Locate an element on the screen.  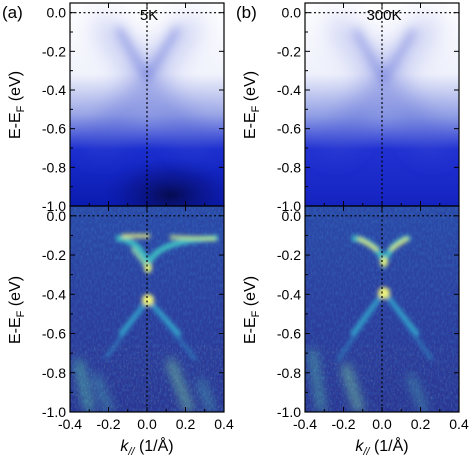
panel-b-deriv-ytick-label: -0.6 is located at coordinates (289, 334).